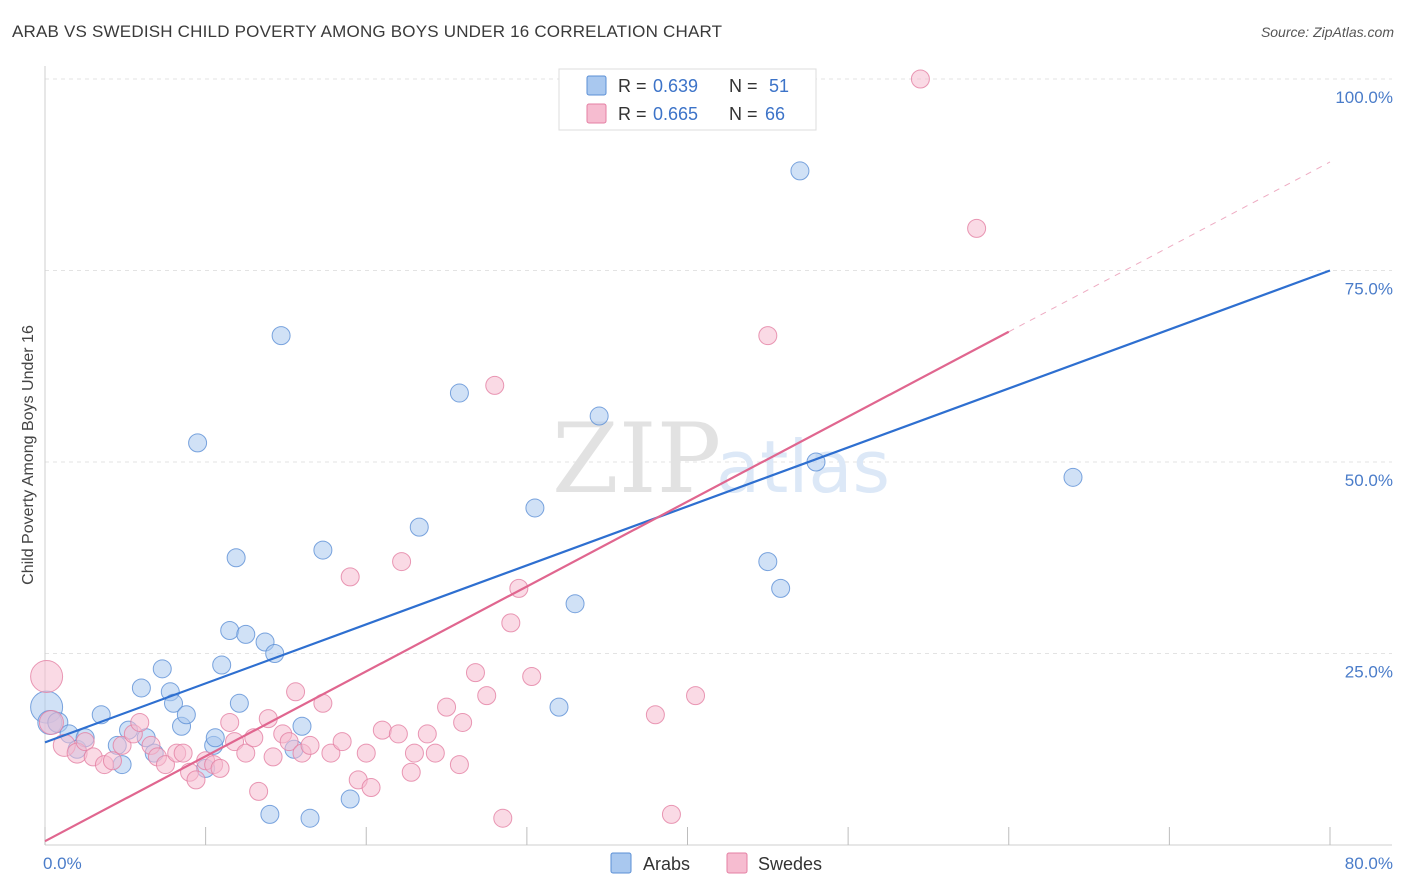 This screenshot has height=892, width=1406. I want to click on legend-arabs-n: 51, so click(779, 86).